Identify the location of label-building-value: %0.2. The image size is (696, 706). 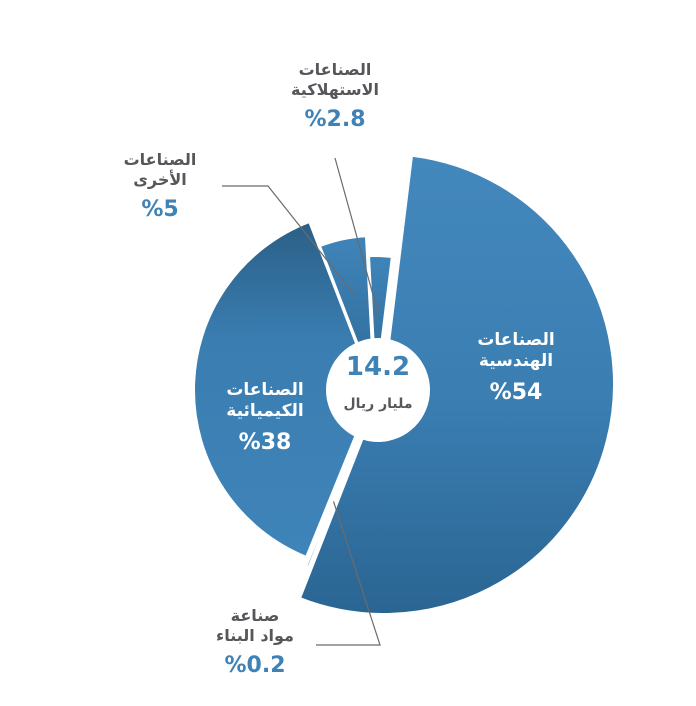
(255, 665).